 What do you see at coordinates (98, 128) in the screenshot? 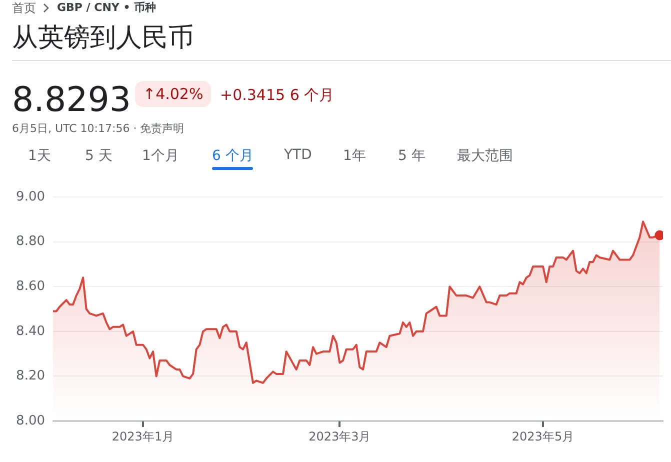
I see `text: 6月5日, UTC 10:17:56 · 免责声明` at bounding box center [98, 128].